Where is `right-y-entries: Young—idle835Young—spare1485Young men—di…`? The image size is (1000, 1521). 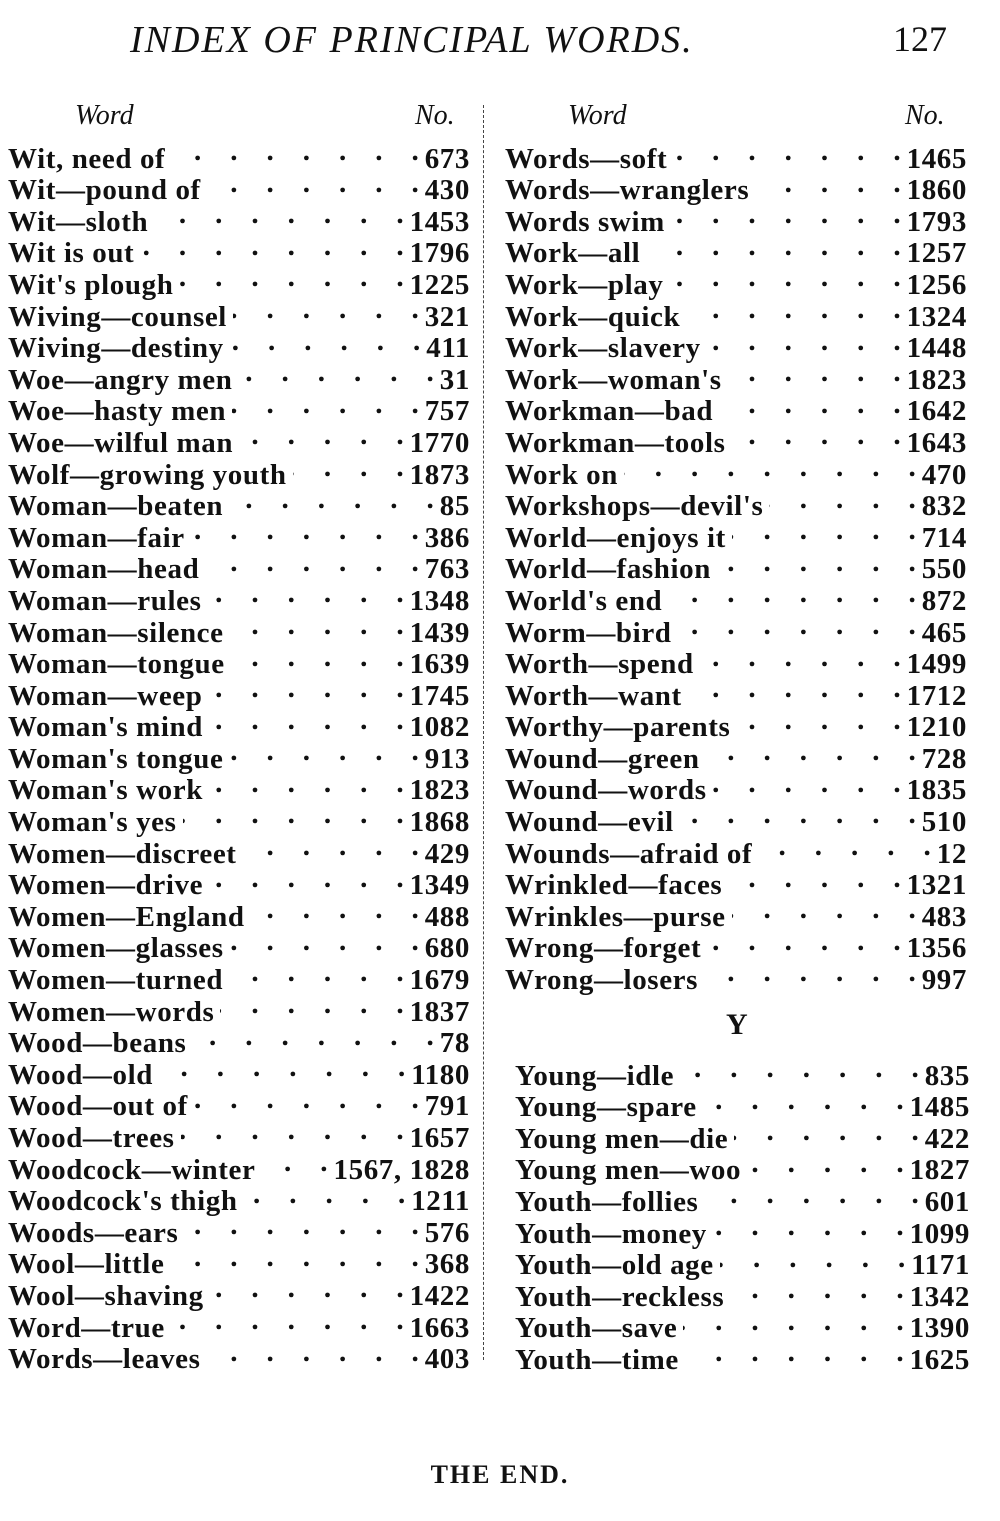 right-y-entries: Young—idle835Young—spare1485Young men—di… is located at coordinates (742, 1214).